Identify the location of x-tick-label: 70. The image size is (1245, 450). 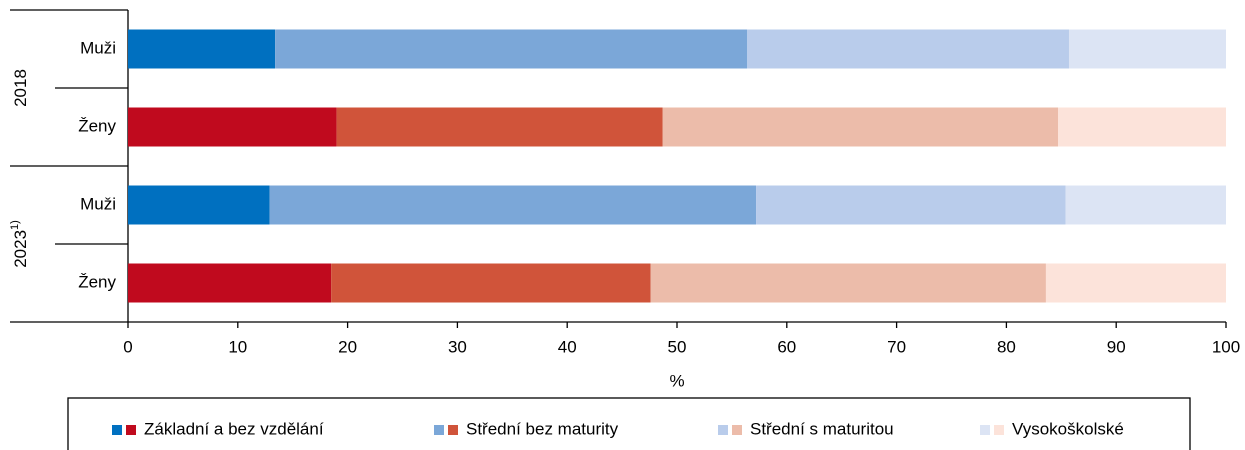
(896, 346).